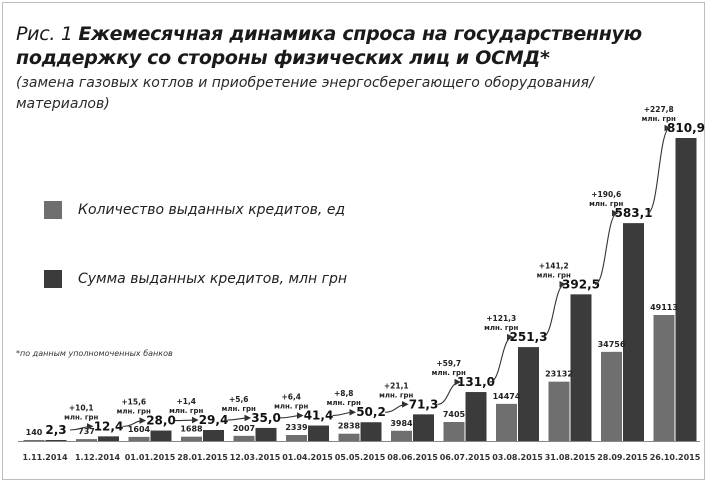  What do you see at coordinates (501, 318) in the screenshot?
I see `increment-label: +121,3` at bounding box center [501, 318].